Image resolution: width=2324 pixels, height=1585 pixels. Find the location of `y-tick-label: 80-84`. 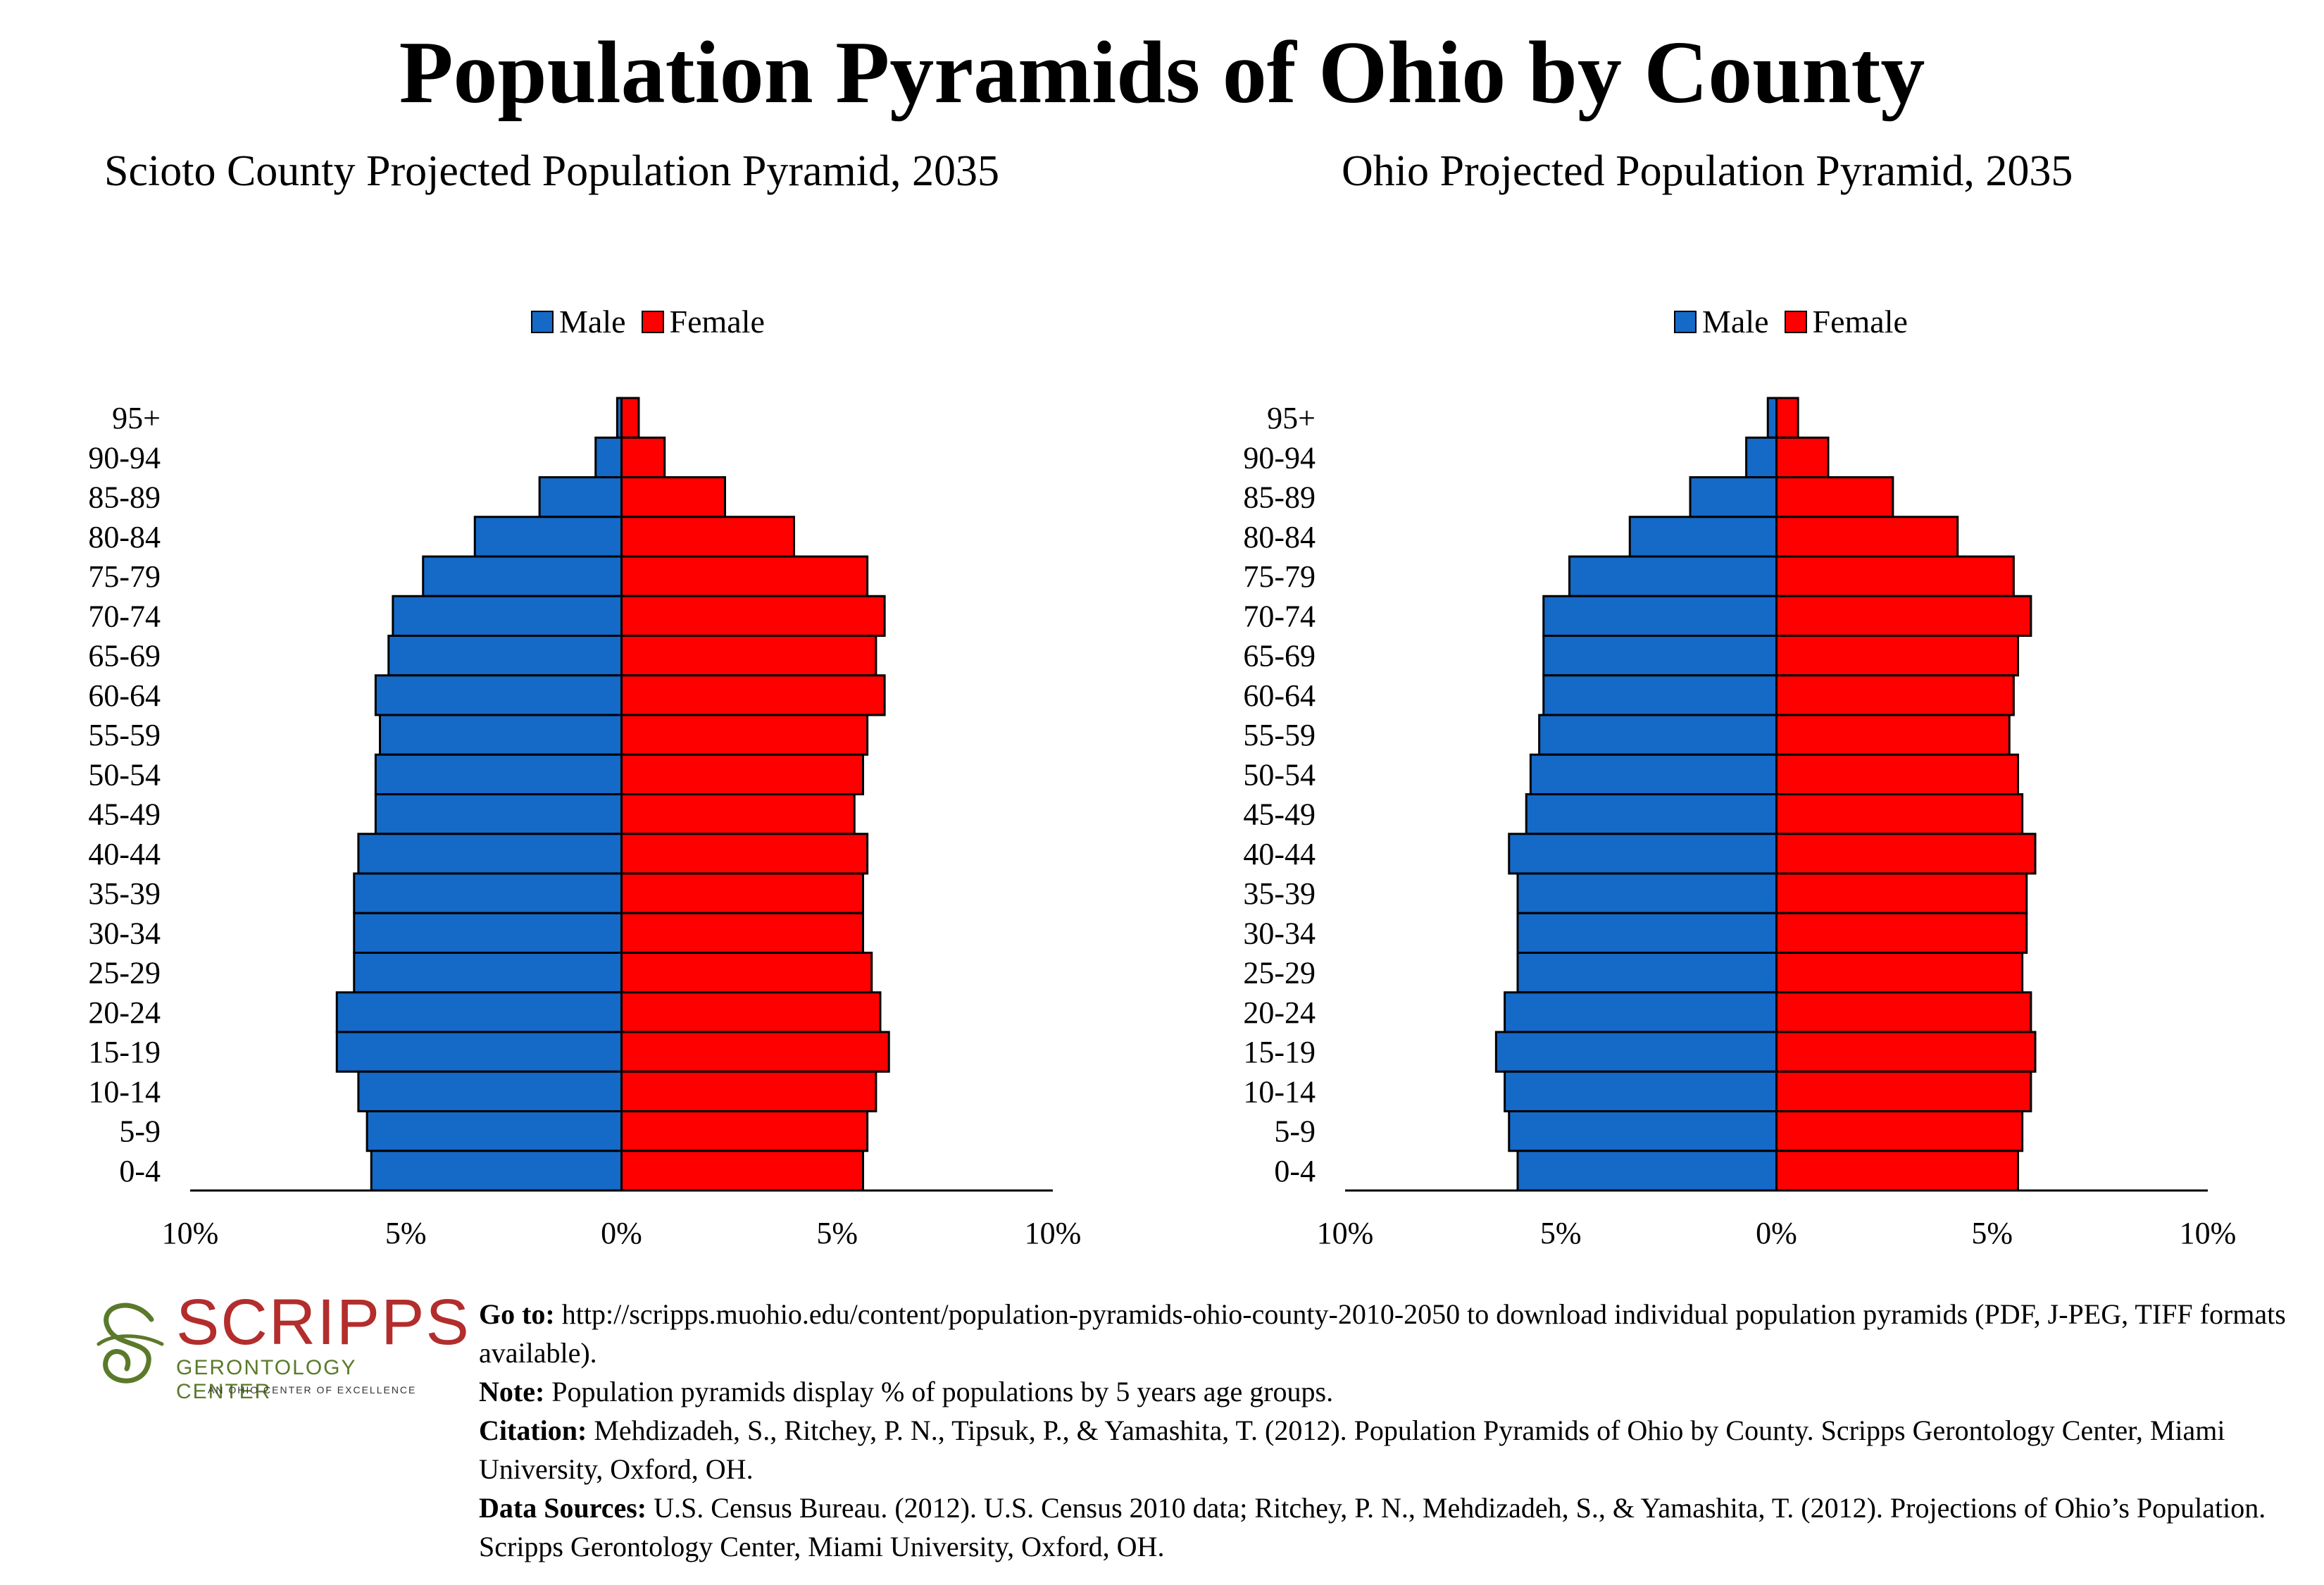

y-tick-label: 80-84 is located at coordinates (1279, 537).